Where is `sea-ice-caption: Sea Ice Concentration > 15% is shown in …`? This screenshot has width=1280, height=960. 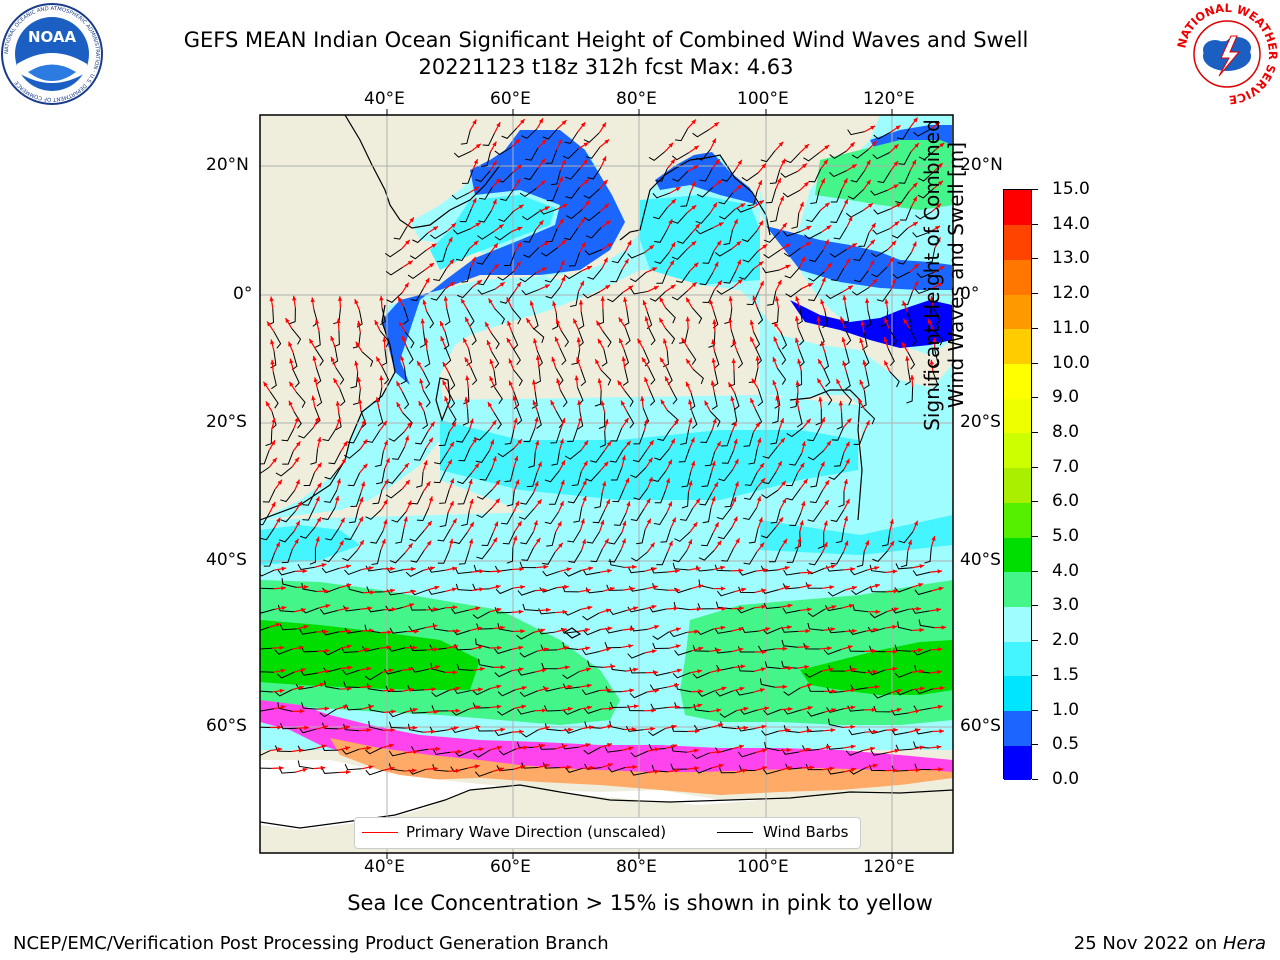
sea-ice-caption: Sea Ice Concentration > 15% is shown in … is located at coordinates (640, 903).